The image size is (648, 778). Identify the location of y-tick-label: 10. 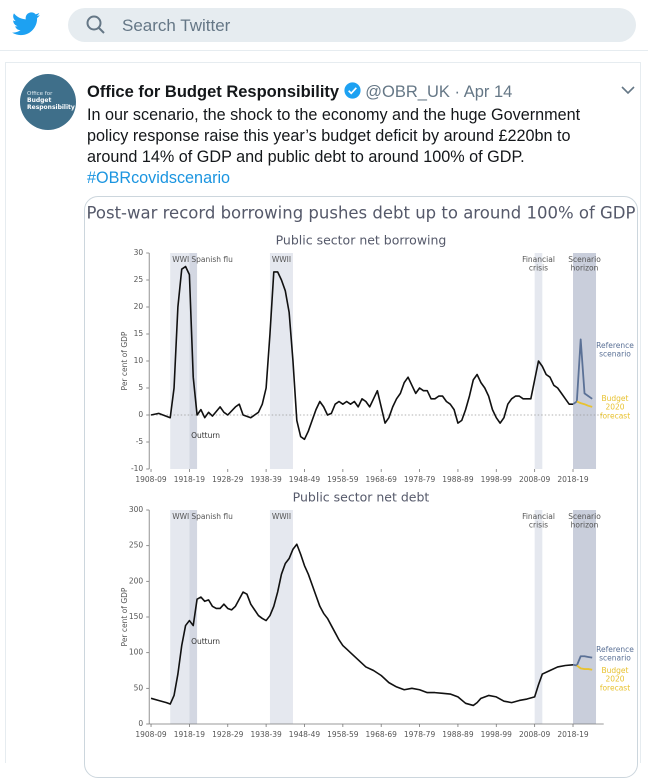
(139, 360).